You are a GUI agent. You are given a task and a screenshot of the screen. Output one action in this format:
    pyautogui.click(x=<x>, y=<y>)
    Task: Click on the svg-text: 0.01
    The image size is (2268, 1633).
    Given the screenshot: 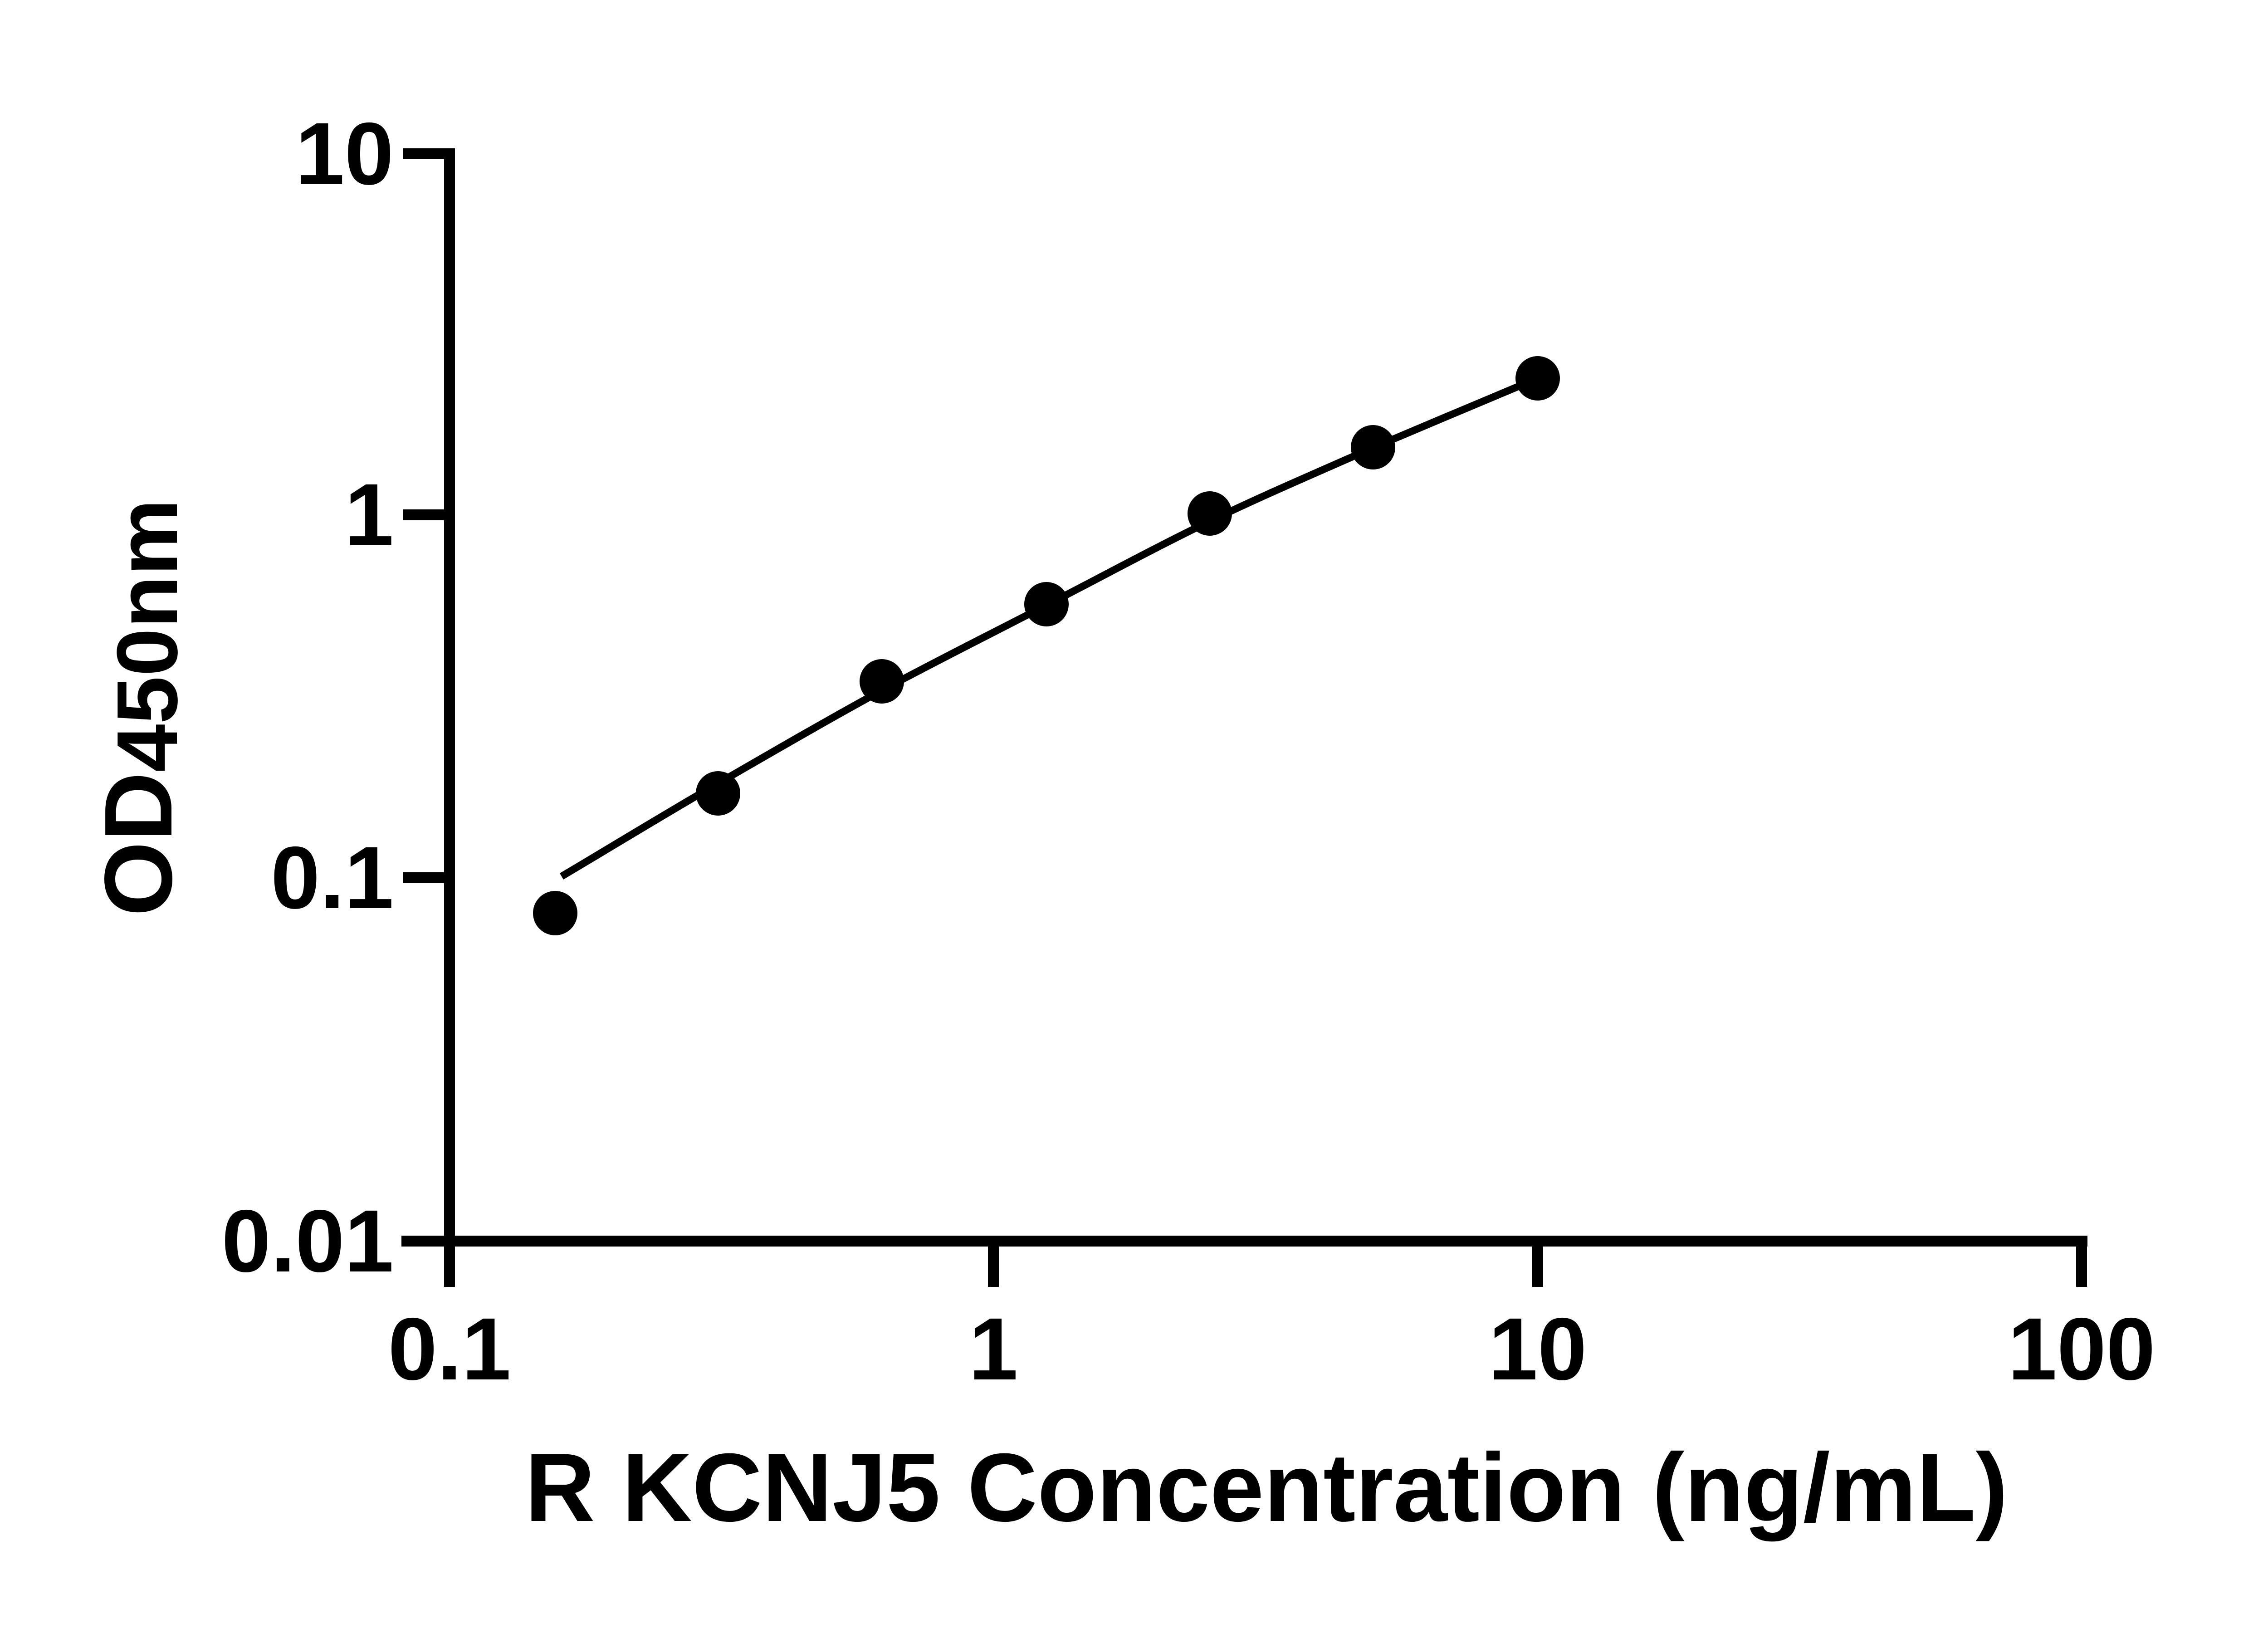 What is the action you would take?
    pyautogui.click(x=308, y=1241)
    